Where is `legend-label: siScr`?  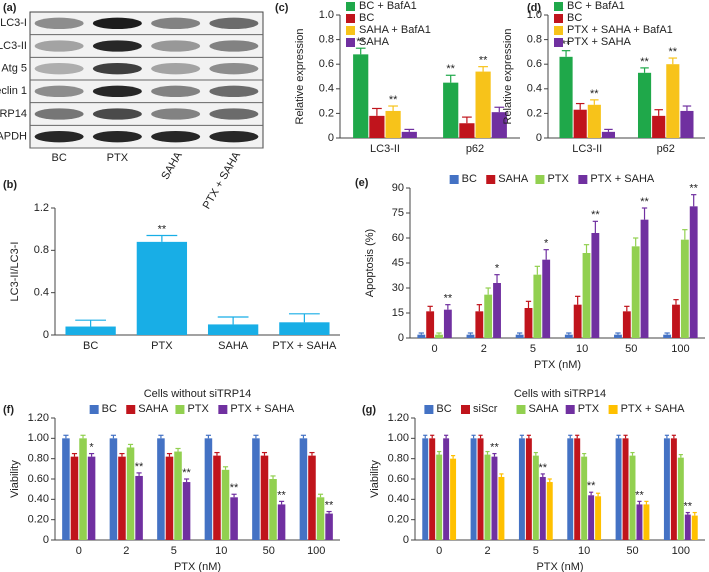 legend-label: siScr is located at coordinates (485, 409).